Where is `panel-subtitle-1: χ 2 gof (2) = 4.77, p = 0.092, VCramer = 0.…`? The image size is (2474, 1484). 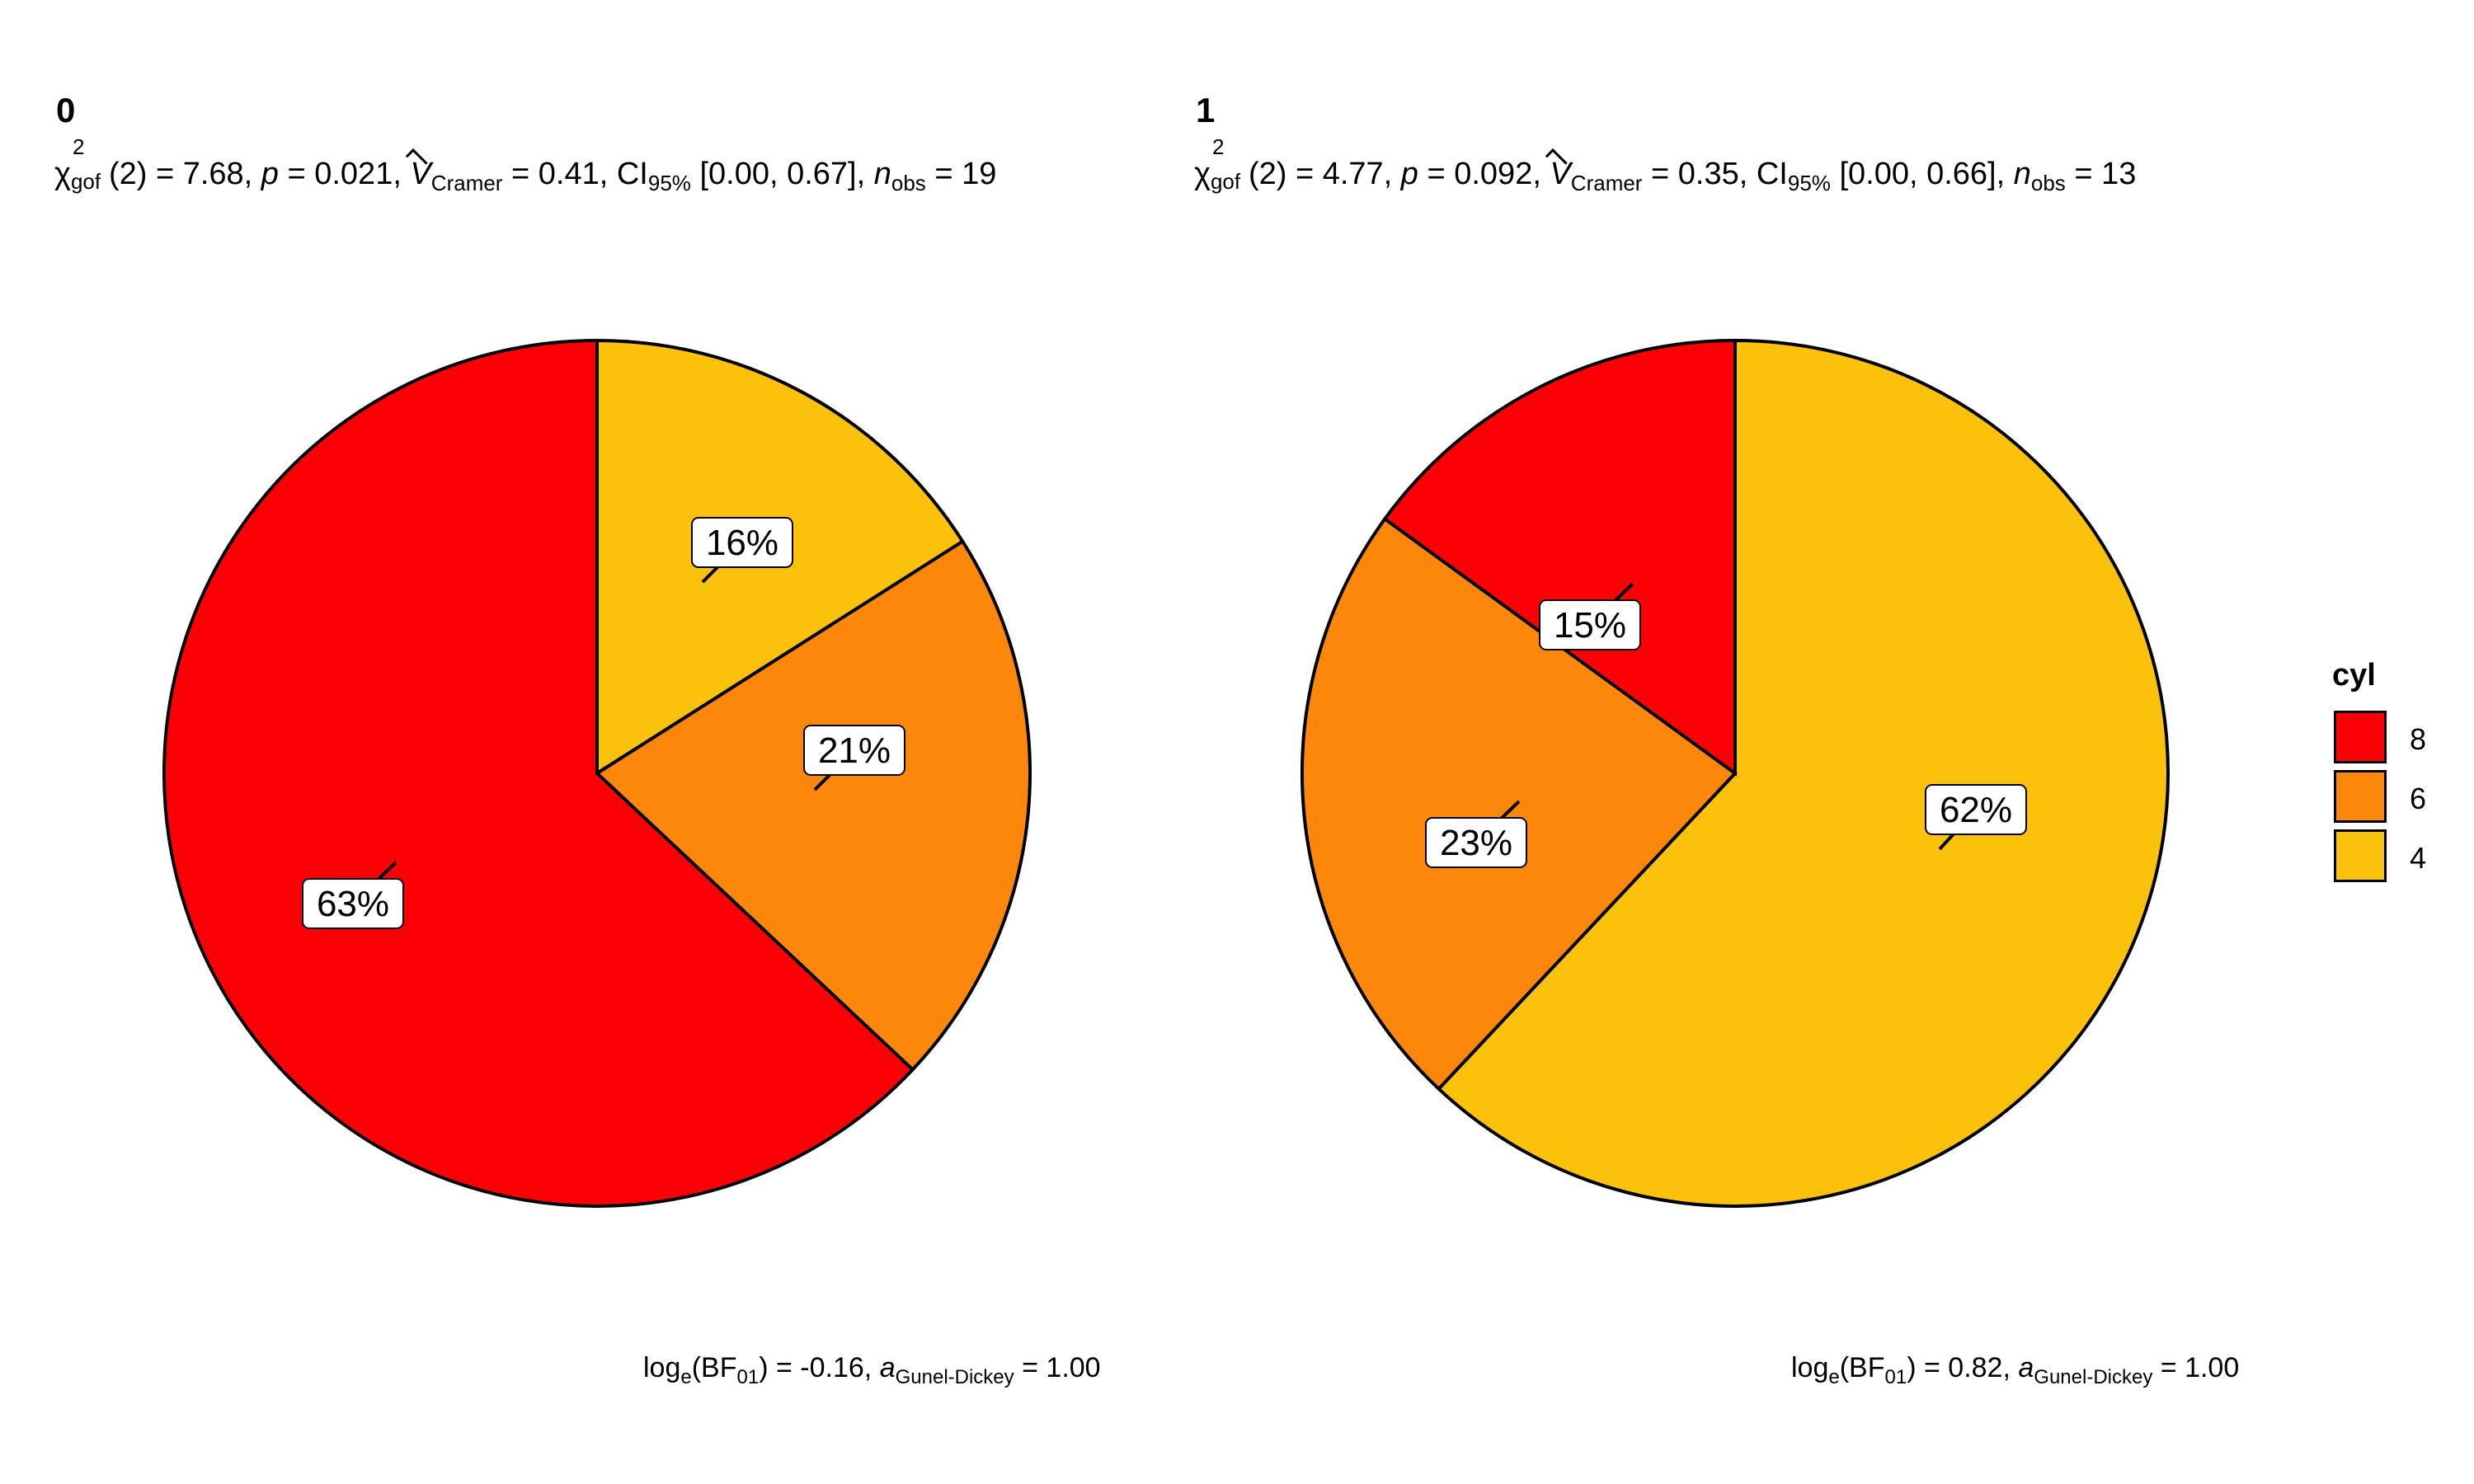
panel-subtitle-1: χ 2 gof (2) = 4.77, p = 0.092, VCramer = 0.… is located at coordinates (1665, 164).